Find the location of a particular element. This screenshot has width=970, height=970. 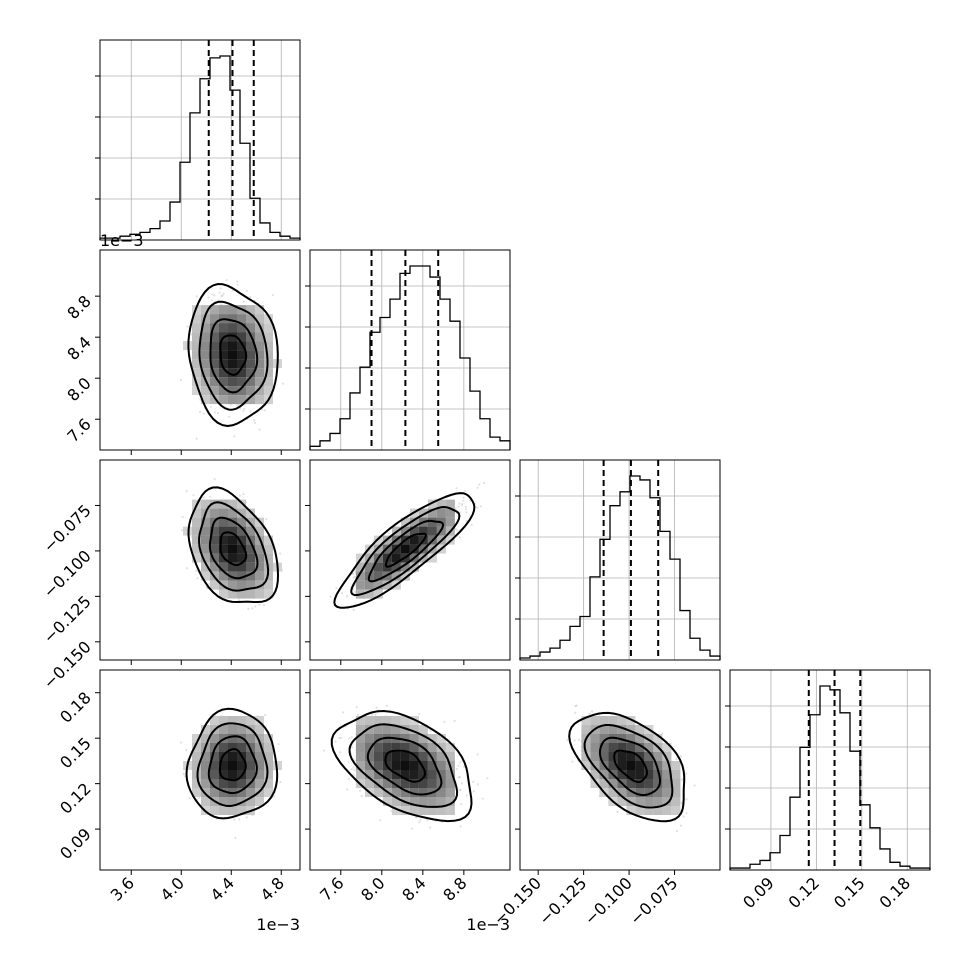

xtick-label-p1-1: 8.0 is located at coordinates (372, 888).